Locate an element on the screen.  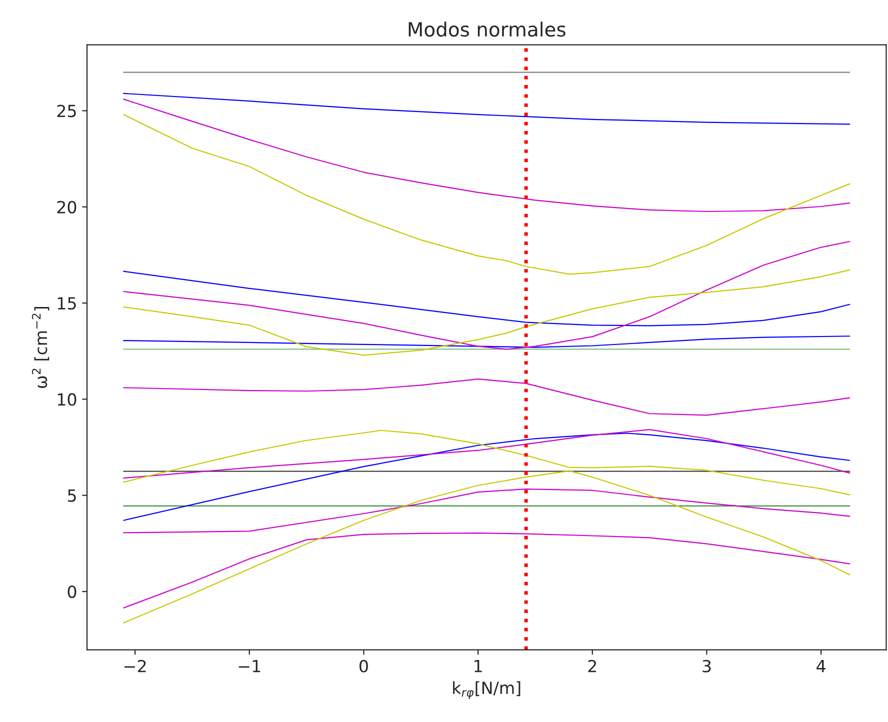
x-tick-label: −2 is located at coordinates (135, 666).